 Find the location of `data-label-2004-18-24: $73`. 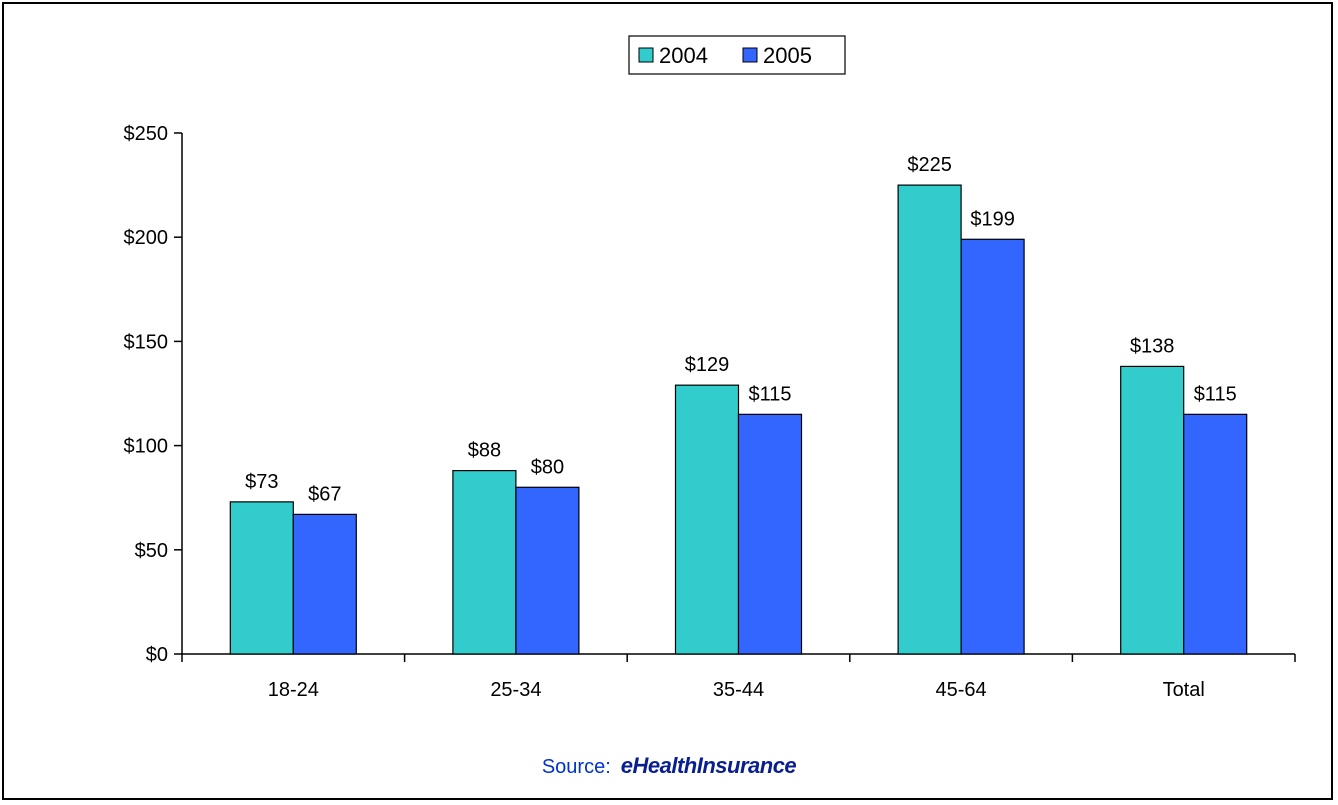

data-label-2004-18-24: $73 is located at coordinates (261, 482).